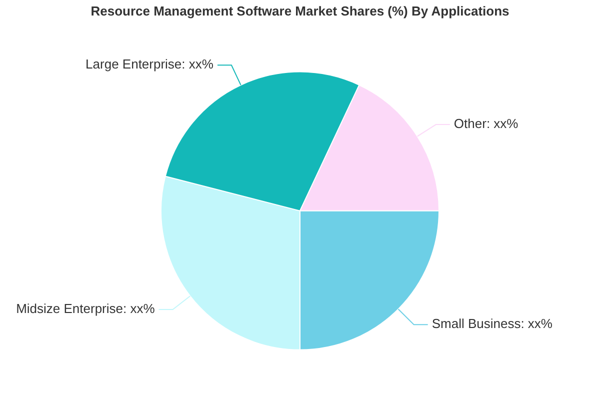  Describe the element at coordinates (486, 124) in the screenshot. I see `slice-label: Other: xx%` at that location.